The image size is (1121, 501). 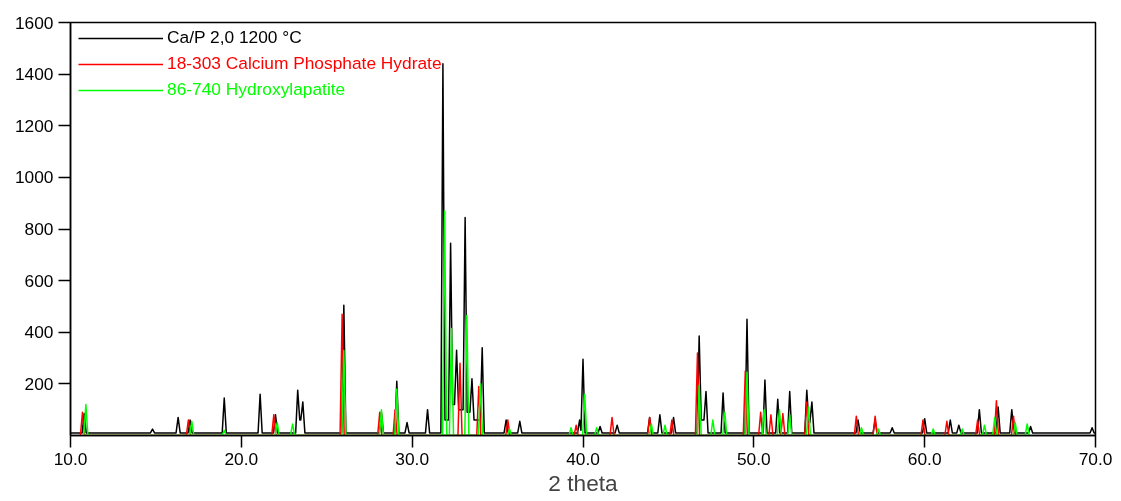 What do you see at coordinates (34, 74) in the screenshot?
I see `y-tick-label: 1400` at bounding box center [34, 74].